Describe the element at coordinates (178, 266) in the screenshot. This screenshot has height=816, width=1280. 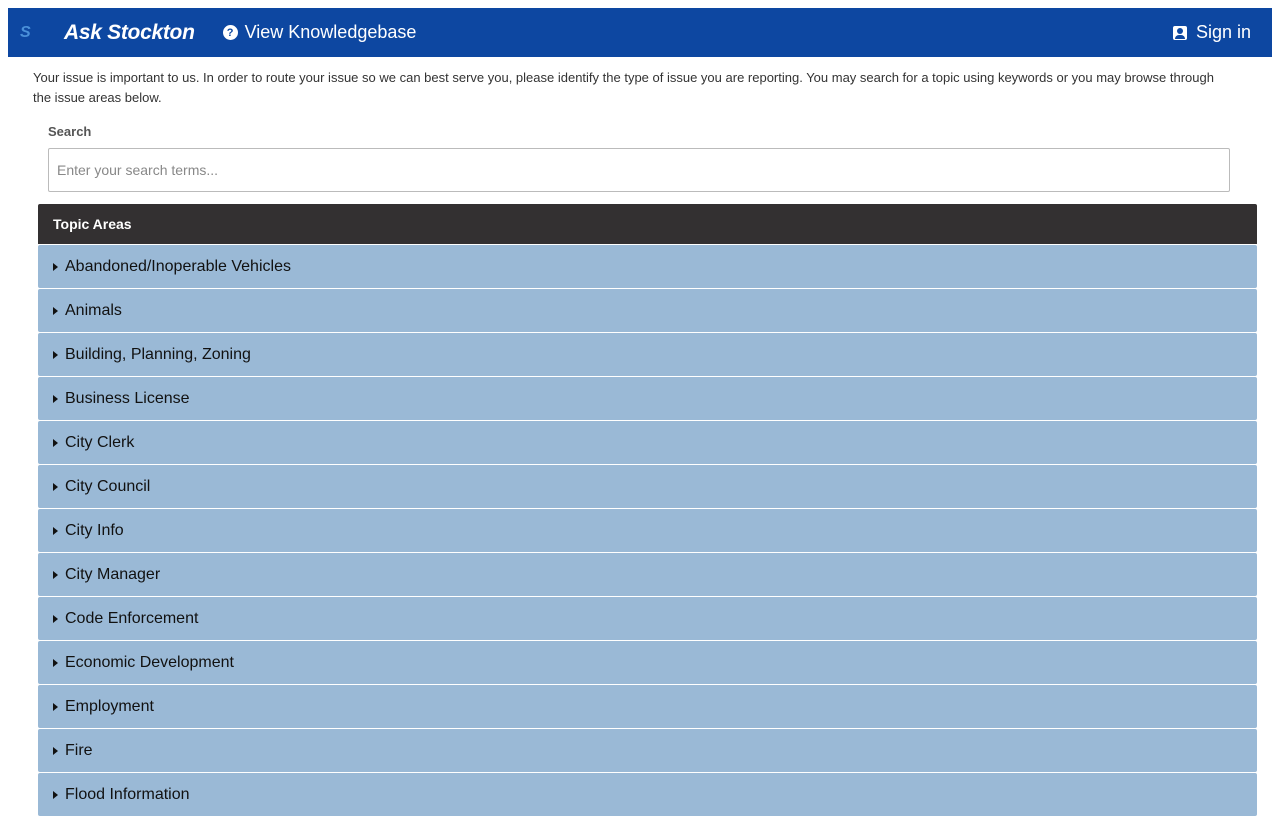
I see `topic-label: Abandoned/Inoperable Vehicles` at that location.